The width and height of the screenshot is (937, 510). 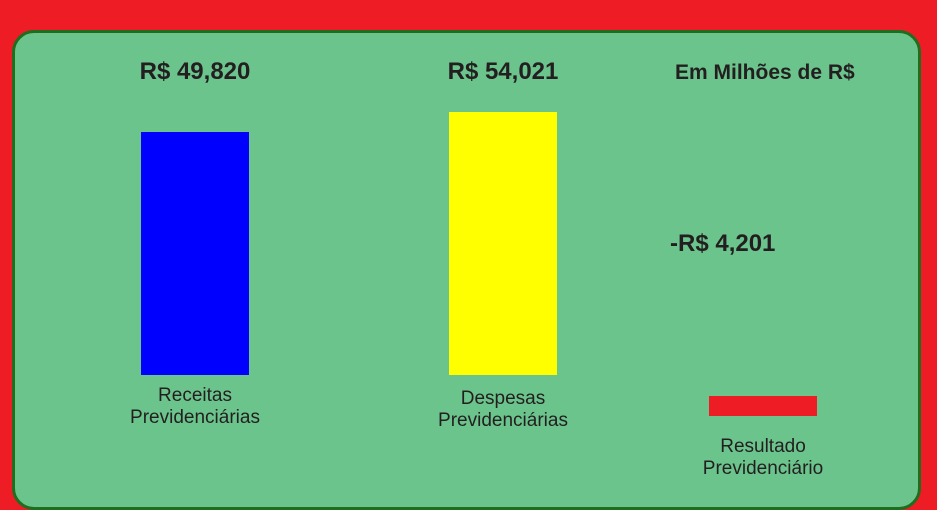 What do you see at coordinates (765, 72) in the screenshot?
I see `annotation: Em Milhões de R$` at bounding box center [765, 72].